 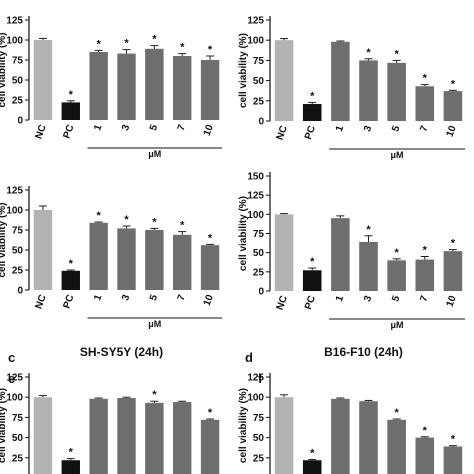 What do you see at coordinates (259, 438) in the screenshot?
I see `panel-6-y-tick-label: 50` at bounding box center [259, 438].